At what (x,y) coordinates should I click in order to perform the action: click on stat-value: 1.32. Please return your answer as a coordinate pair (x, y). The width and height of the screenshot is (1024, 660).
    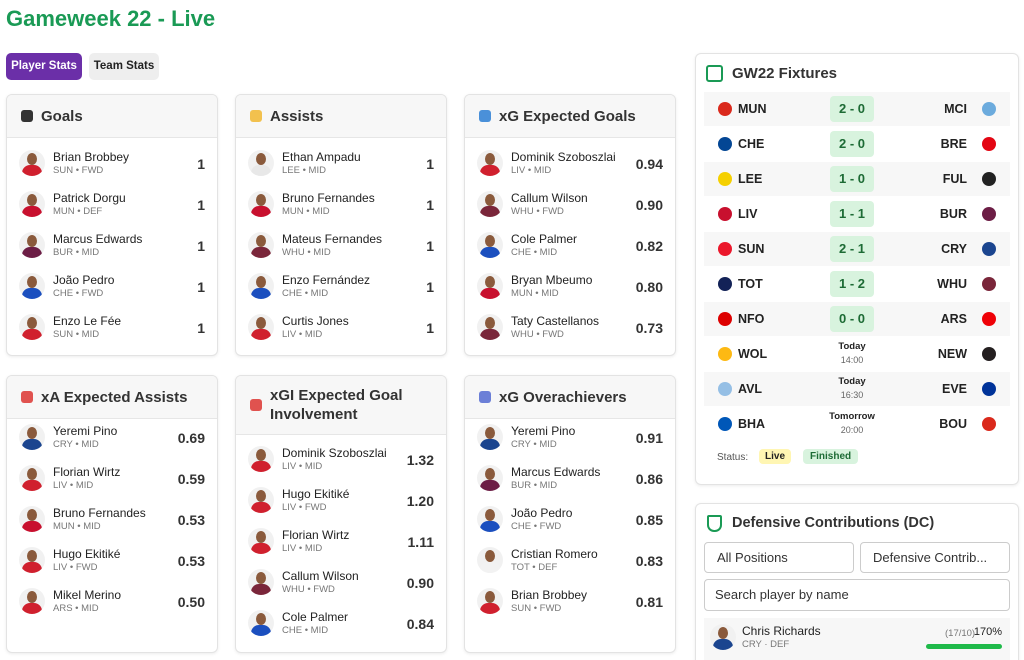
    Looking at the image, I should click on (420, 460).